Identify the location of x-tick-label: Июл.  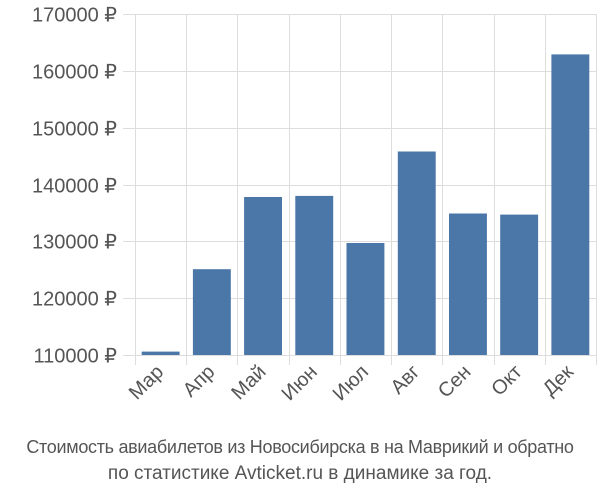
(351, 383).